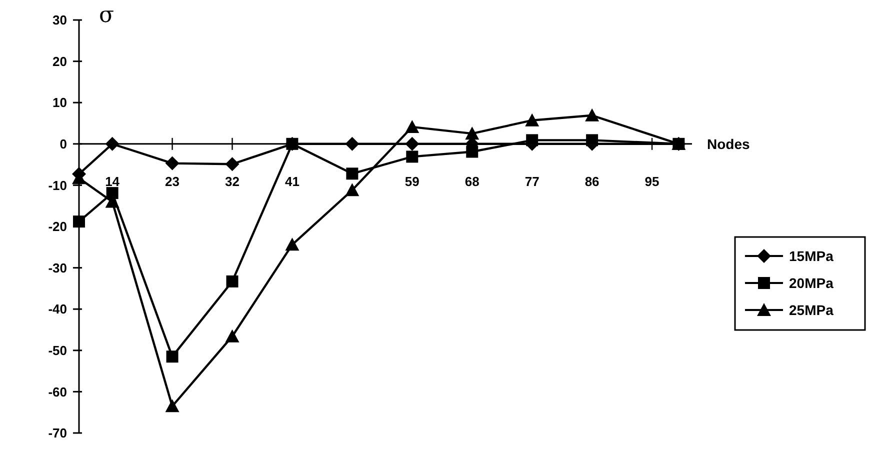 This screenshot has height=450, width=880. Describe the element at coordinates (811, 310) in the screenshot. I see `legend-label: 25MPa` at that location.